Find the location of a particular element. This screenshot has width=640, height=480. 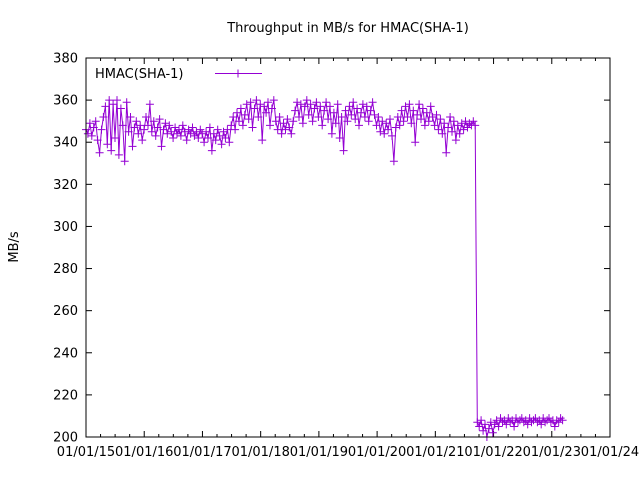

y-tick-label: 200 is located at coordinates (65, 438).